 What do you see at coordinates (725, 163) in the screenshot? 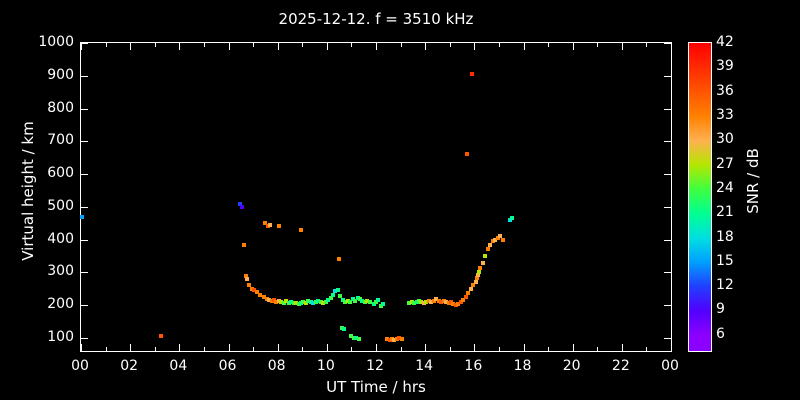
I see `colorbar-tick-label: 27` at bounding box center [725, 163].